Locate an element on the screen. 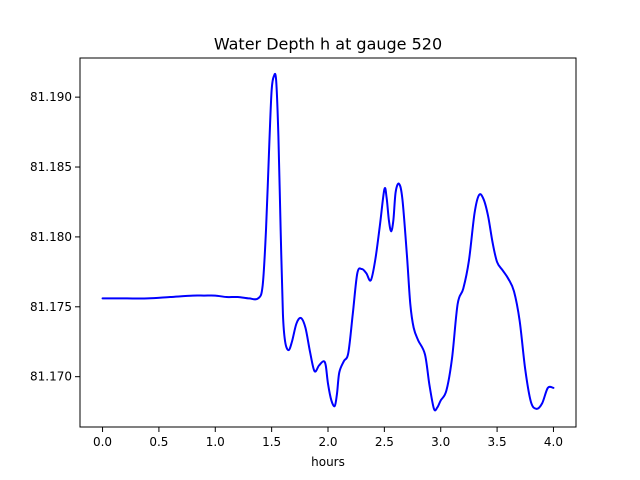 The height and width of the screenshot is (480, 640). x-tick-label: 1.0 is located at coordinates (215, 442).